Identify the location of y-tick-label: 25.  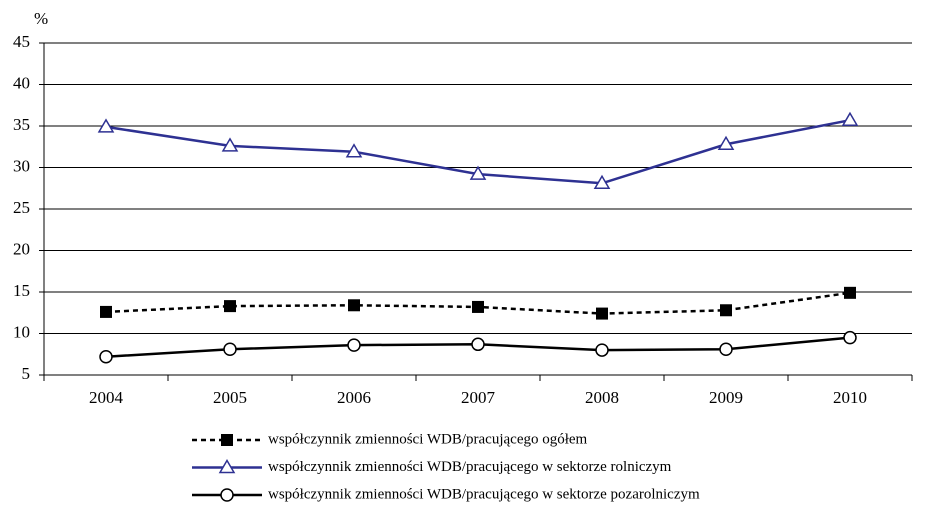
(21, 207).